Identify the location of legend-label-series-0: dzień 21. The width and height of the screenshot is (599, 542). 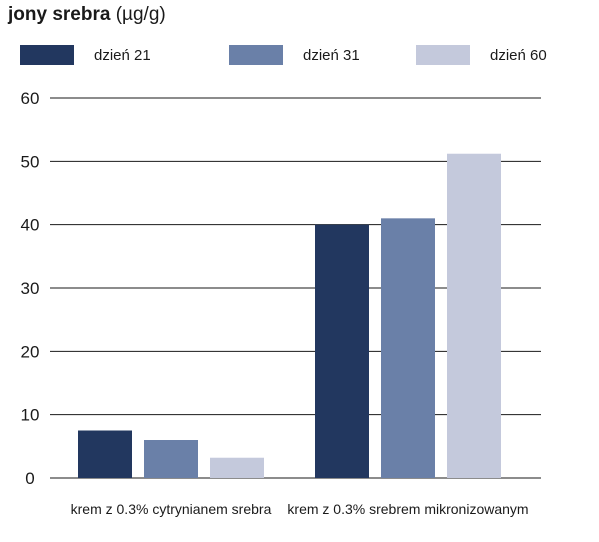
(122, 55).